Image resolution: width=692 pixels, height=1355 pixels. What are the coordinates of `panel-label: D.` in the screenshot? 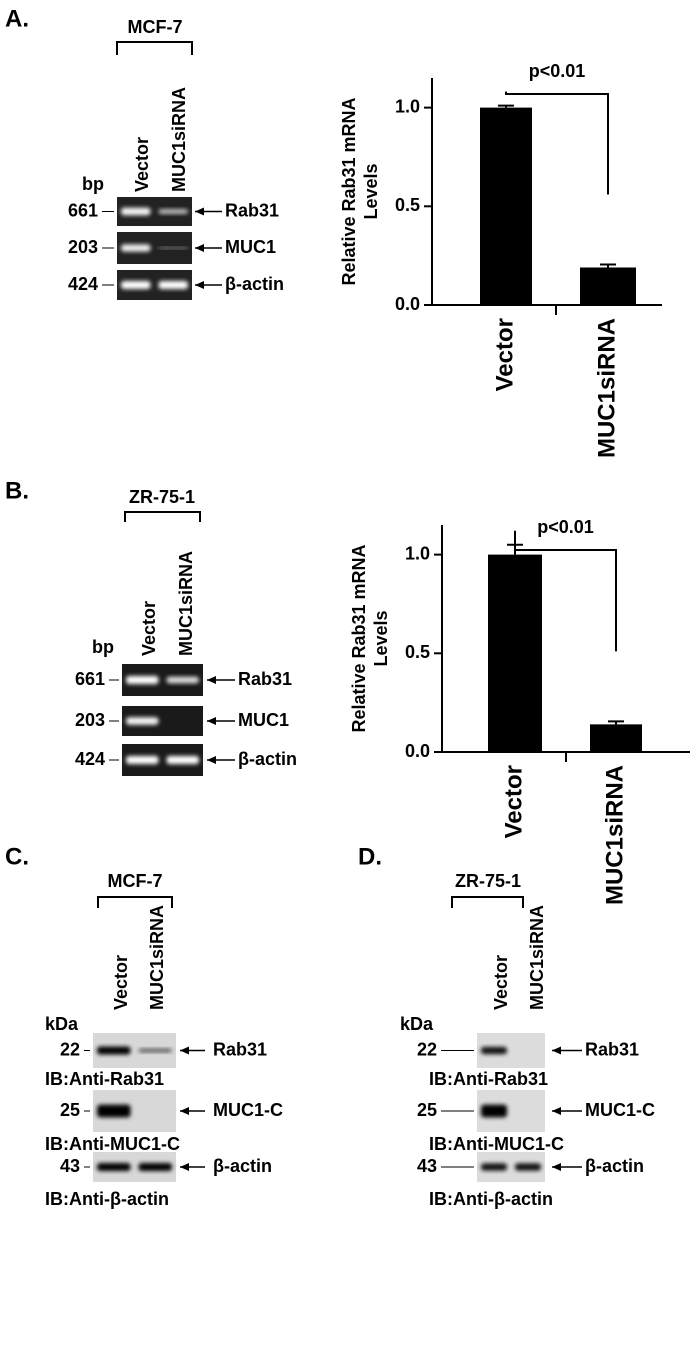 It's located at (370, 856).